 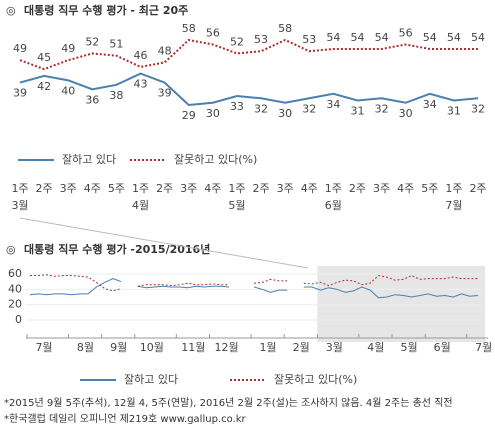 I want to click on x-tick-label: 6월, so click(x=442, y=347).